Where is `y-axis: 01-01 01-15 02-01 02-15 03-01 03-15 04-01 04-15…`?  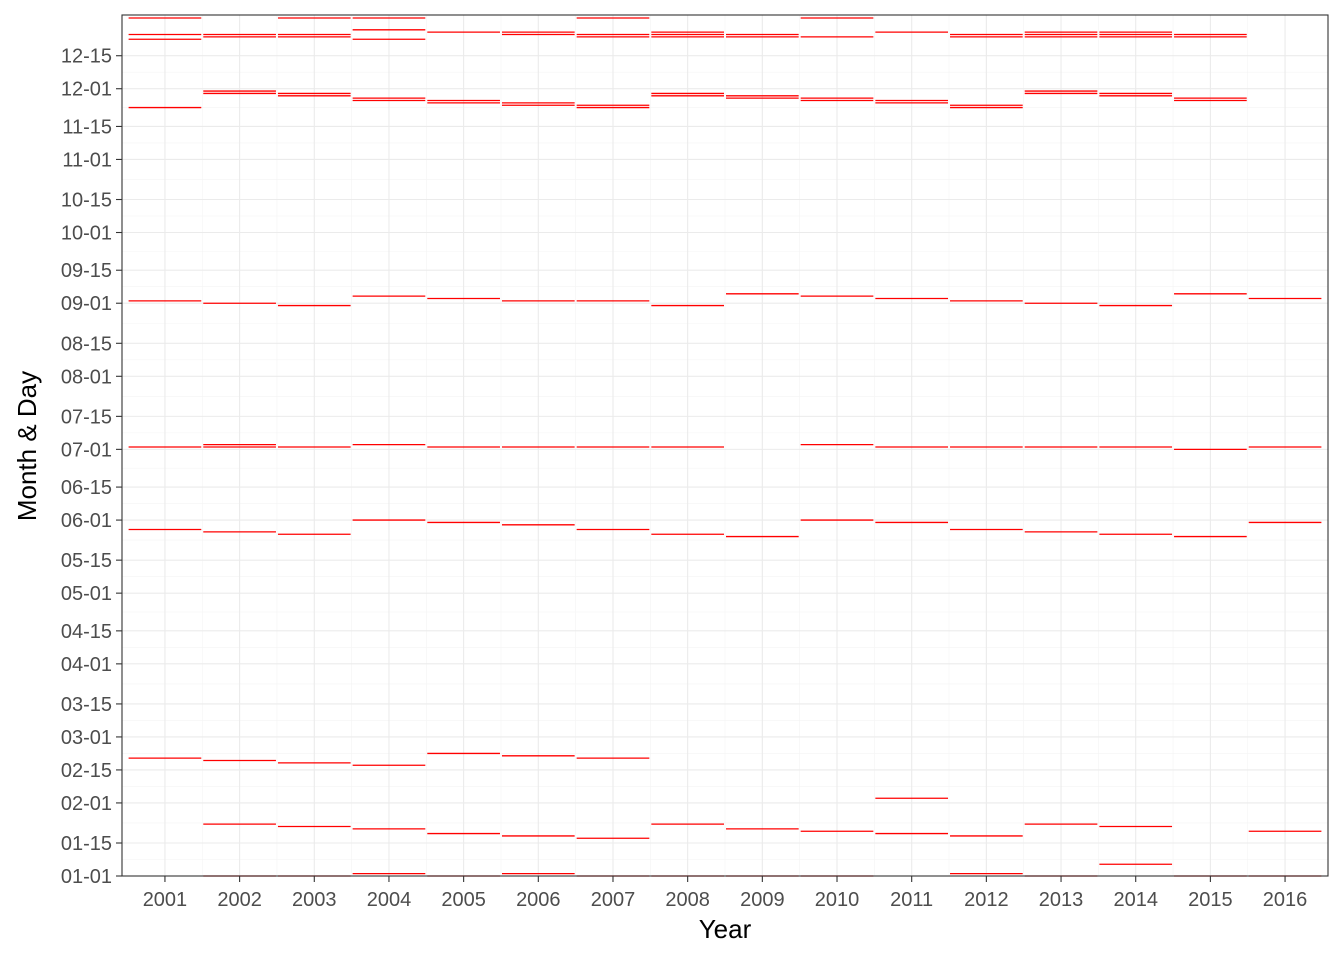 y-axis: 01-01 01-15 02-01 02-15 03-01 03-15 04-01 04-15… is located at coordinates (91, 467).